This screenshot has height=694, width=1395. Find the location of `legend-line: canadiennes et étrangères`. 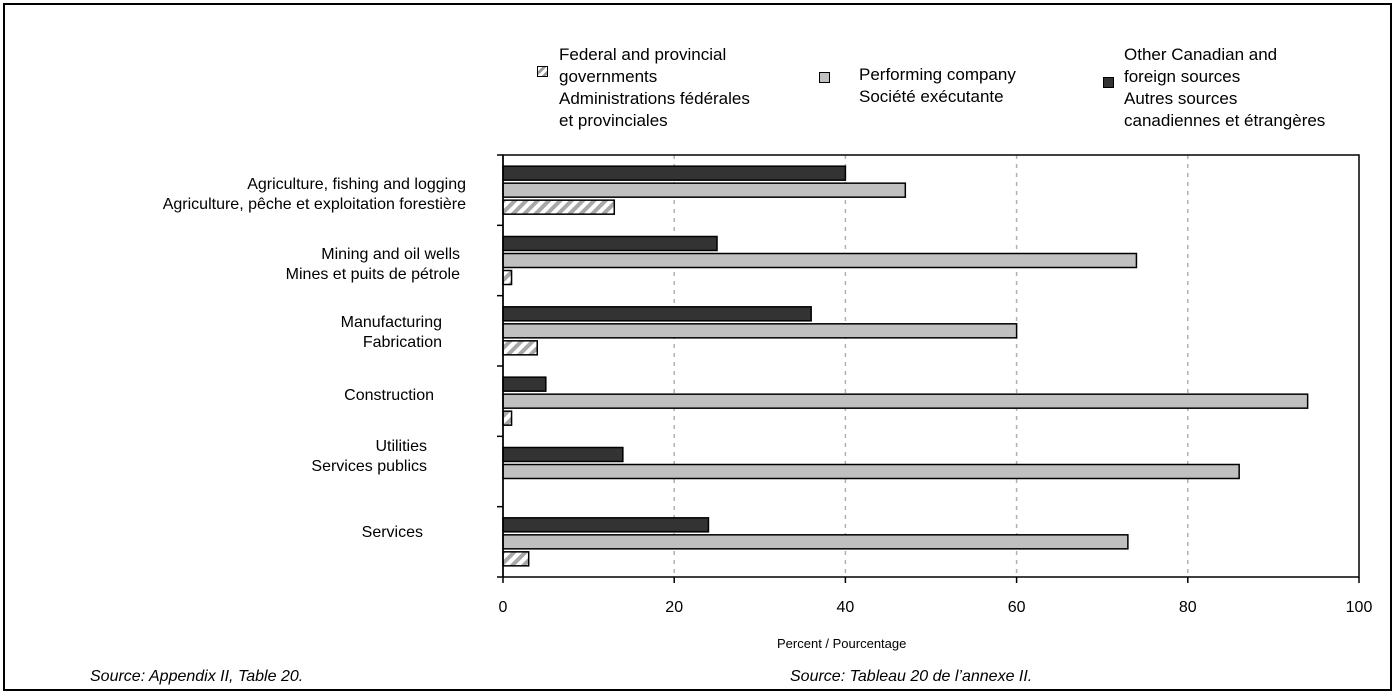

legend-line: canadiennes et étrangères is located at coordinates (1225, 120).